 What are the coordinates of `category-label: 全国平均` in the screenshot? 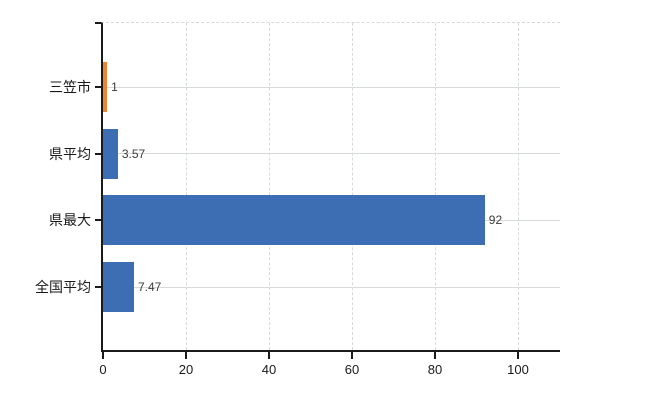 It's located at (63, 287).